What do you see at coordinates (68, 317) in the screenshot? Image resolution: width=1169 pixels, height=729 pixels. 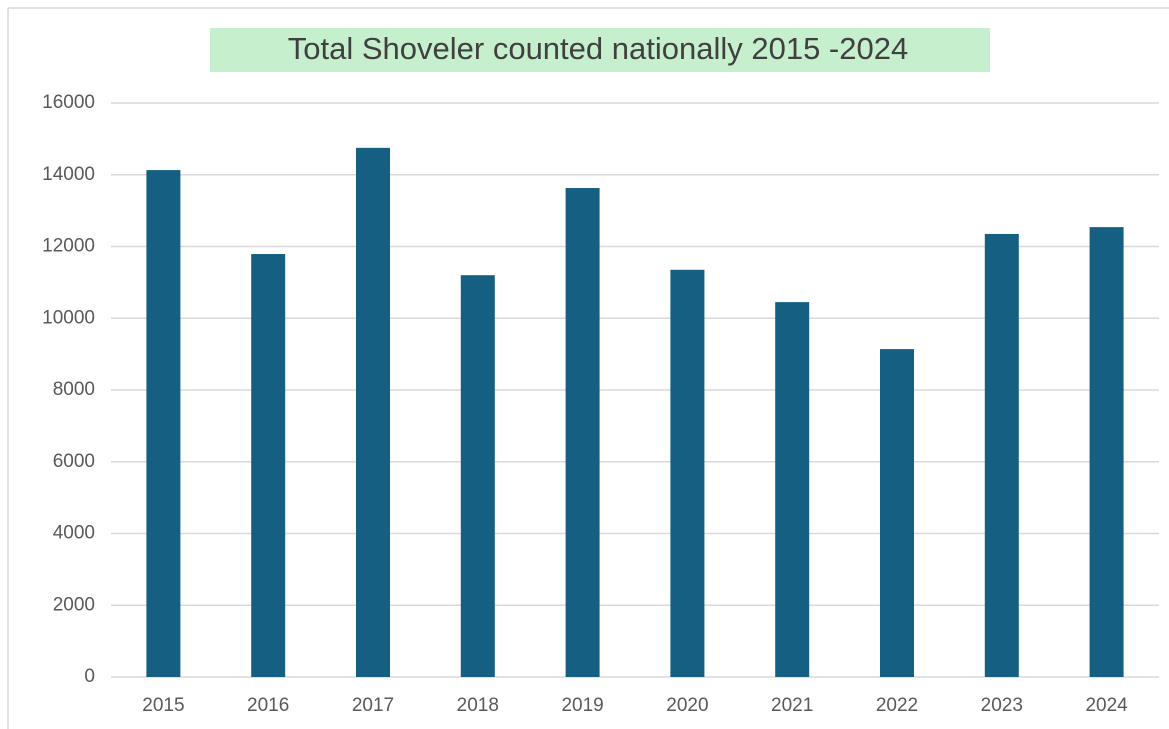 I see `y-tick-label: 10000` at bounding box center [68, 317].